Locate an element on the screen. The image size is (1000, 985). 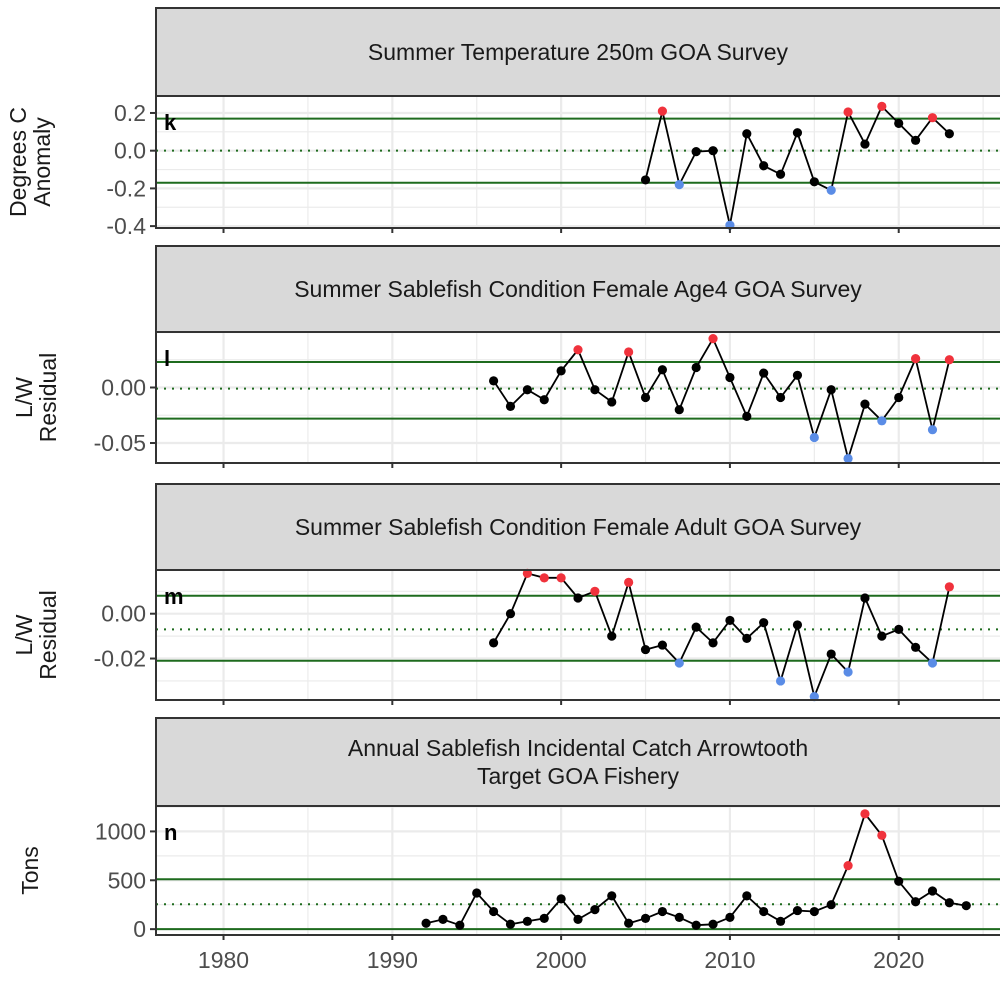
y-tick-label: 1000 is located at coordinates (120, 831).